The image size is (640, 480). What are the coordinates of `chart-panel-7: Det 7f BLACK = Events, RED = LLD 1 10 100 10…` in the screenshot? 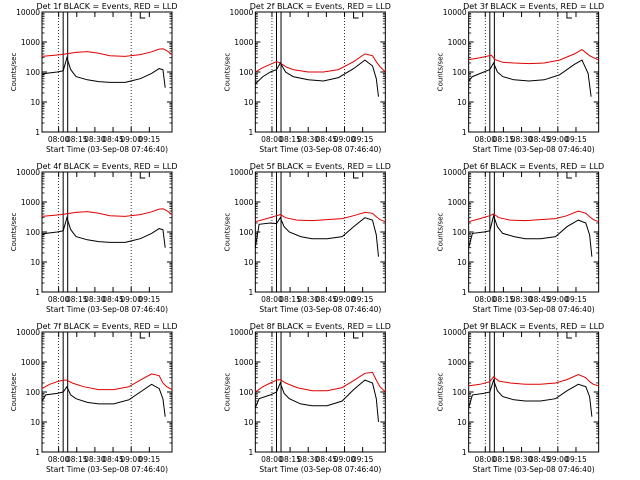 It's located at (94, 398).